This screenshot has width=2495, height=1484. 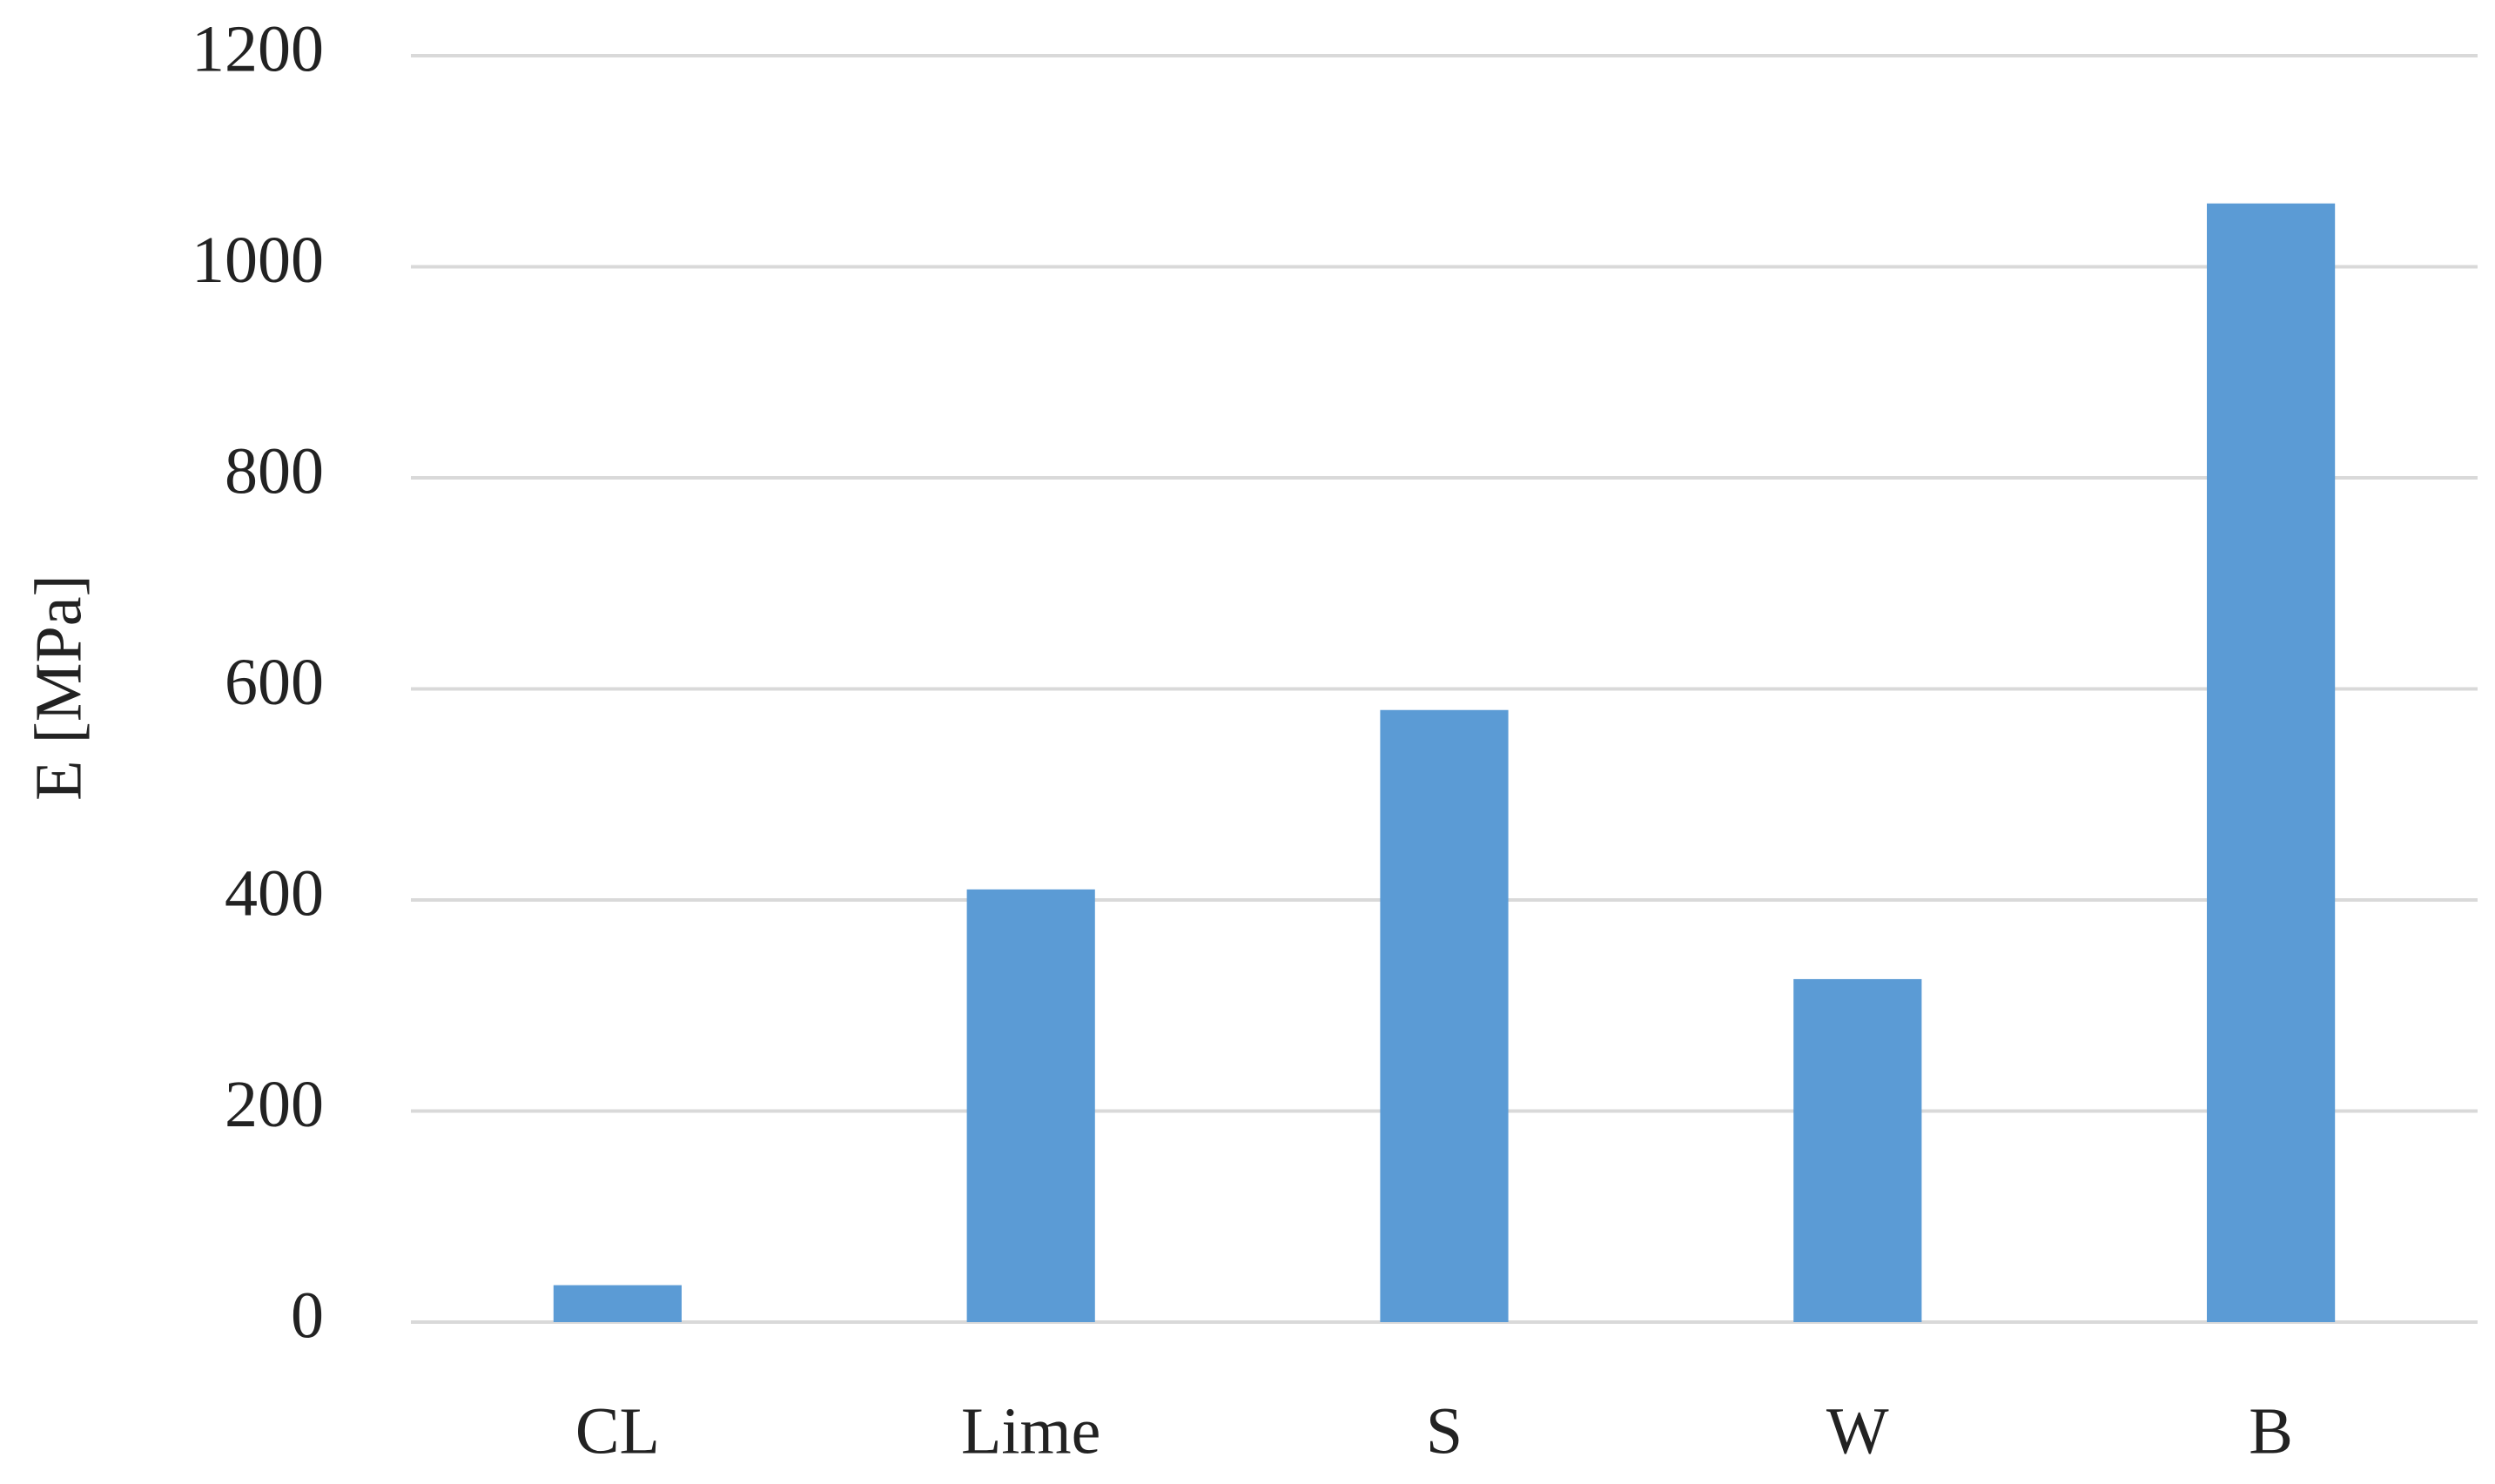 I want to click on y-axis-label: E [MPa], so click(x=58, y=687).